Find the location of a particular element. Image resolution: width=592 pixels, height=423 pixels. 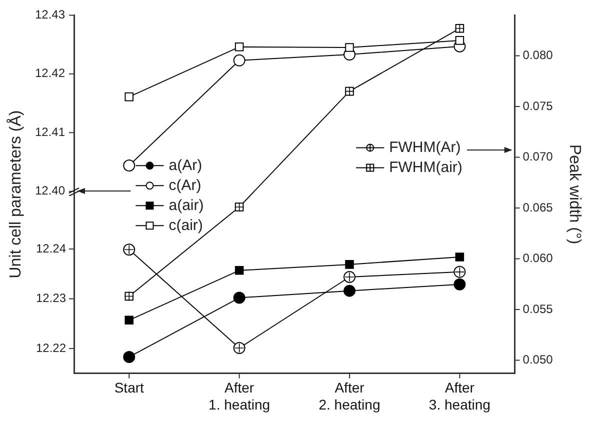

legend-label: a(Ar) is located at coordinates (185, 165).